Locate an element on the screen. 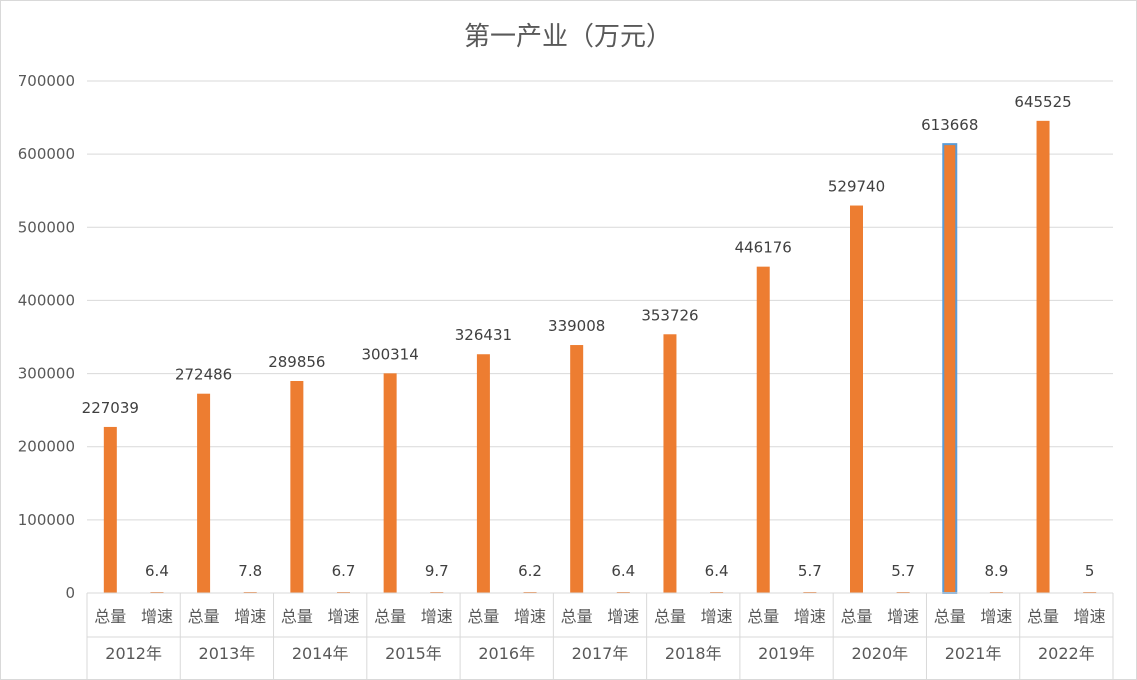  data-label-growth: 7.8 is located at coordinates (250, 571).